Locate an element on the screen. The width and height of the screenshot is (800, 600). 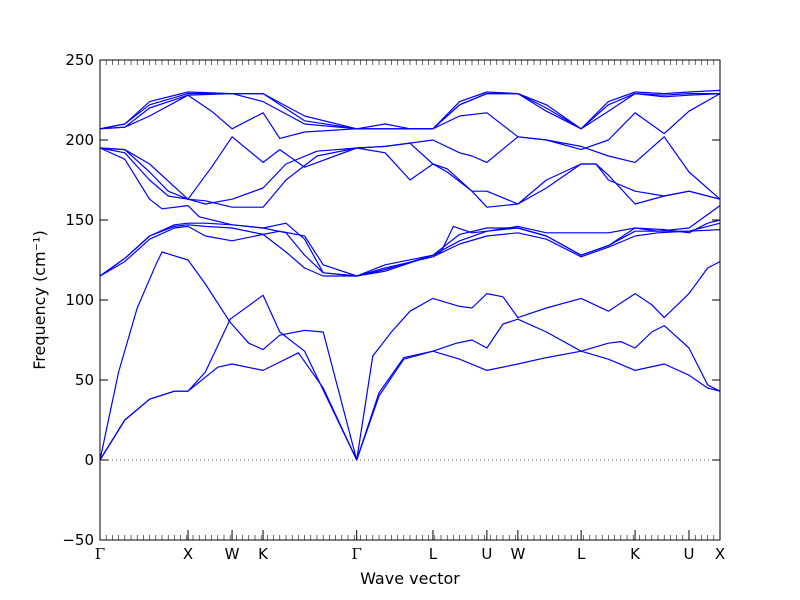
y-tick-label: 250 is located at coordinates (79, 60).